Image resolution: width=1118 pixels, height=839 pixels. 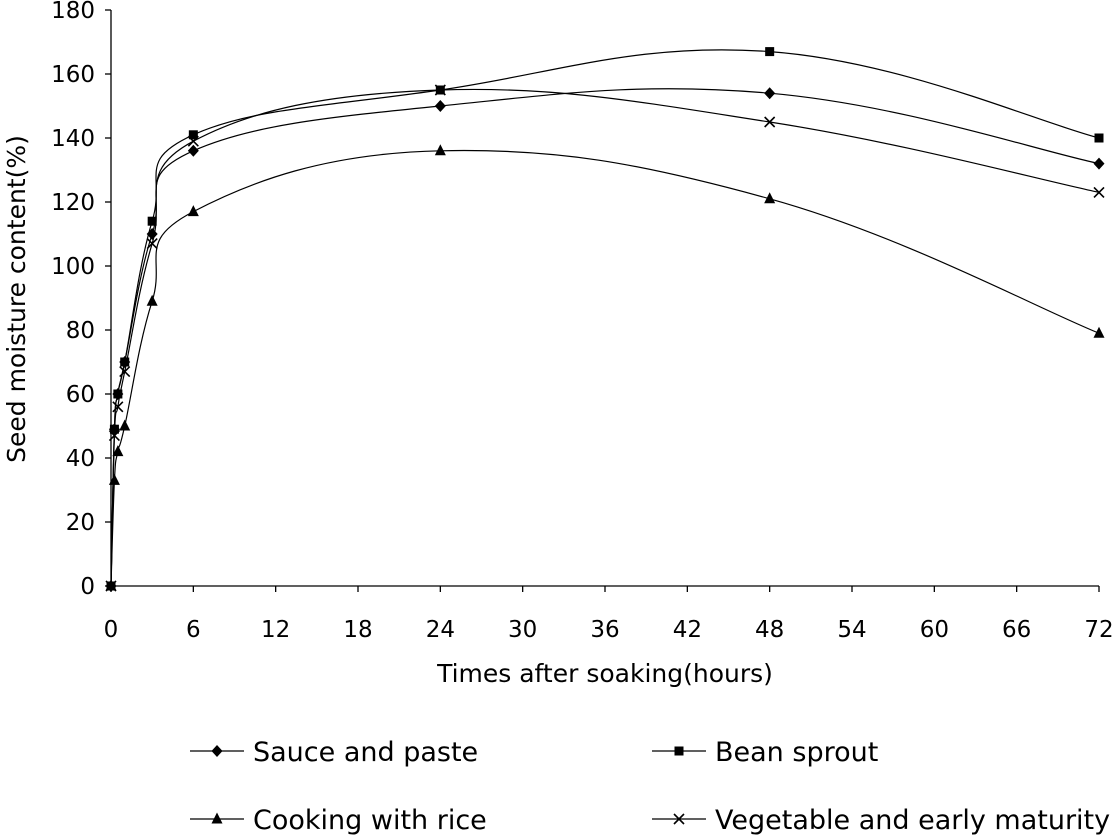 What do you see at coordinates (769, 630) in the screenshot?
I see `x-tick-label: 48` at bounding box center [769, 630].